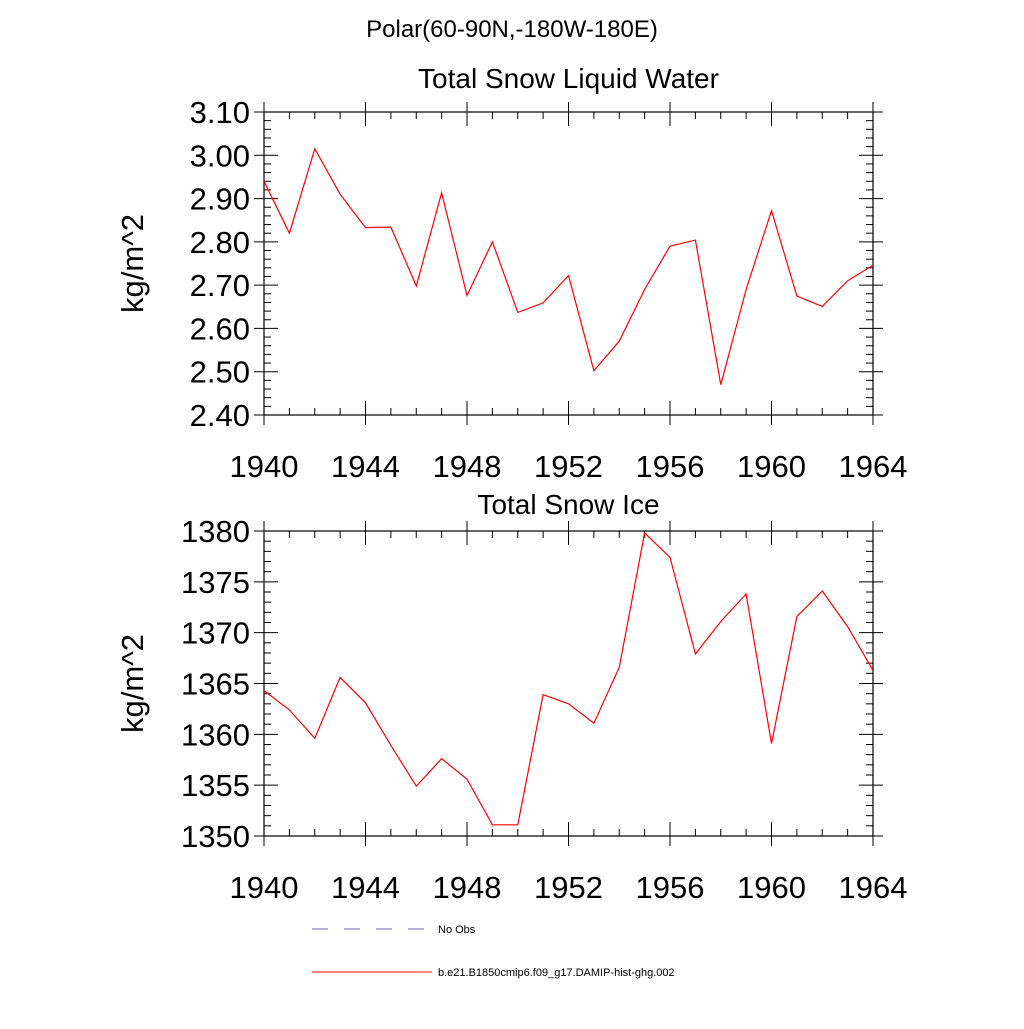 This screenshot has width=1024, height=1029. What do you see at coordinates (220, 112) in the screenshot?
I see `y-tick-label: 3.10` at bounding box center [220, 112].